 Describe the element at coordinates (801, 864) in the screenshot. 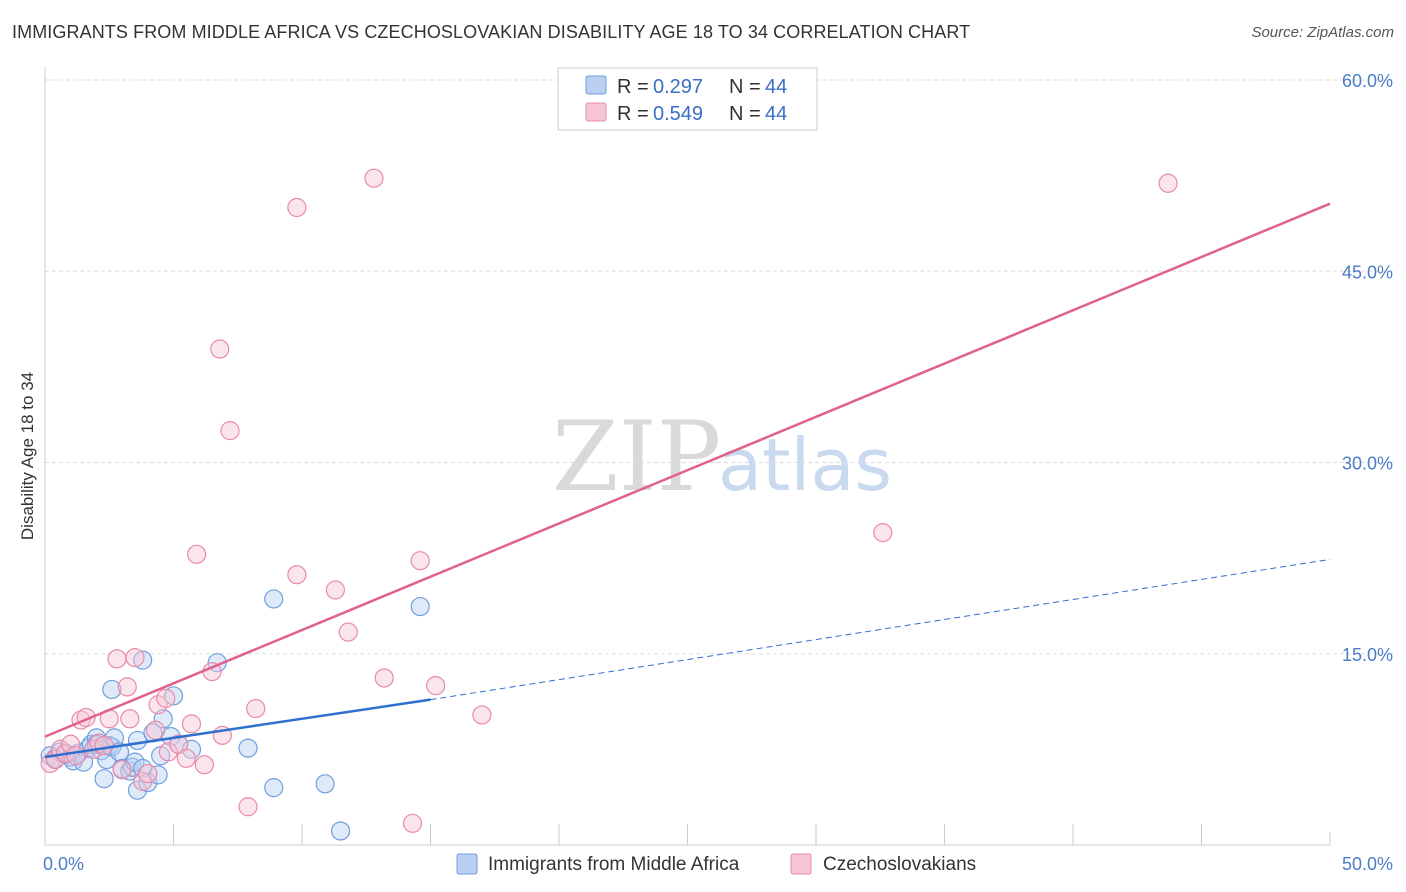

I see `series-legend-swatch-pink` at that location.